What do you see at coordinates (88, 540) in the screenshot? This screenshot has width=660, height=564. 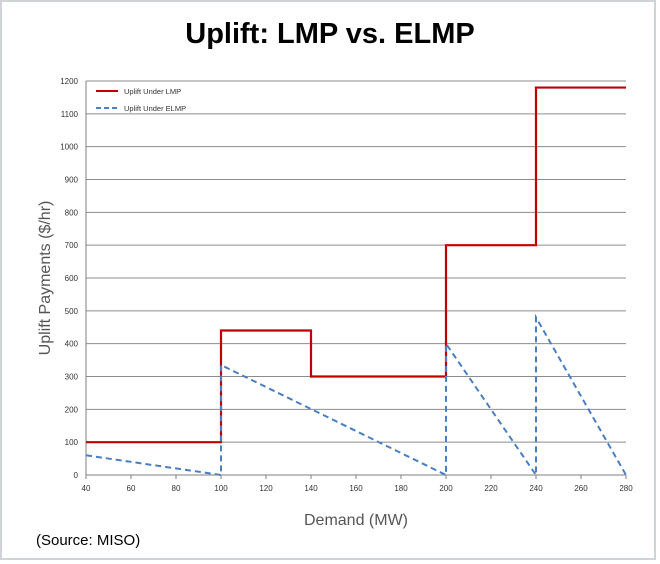 I see `source-note: (Source: MISO)` at bounding box center [88, 540].